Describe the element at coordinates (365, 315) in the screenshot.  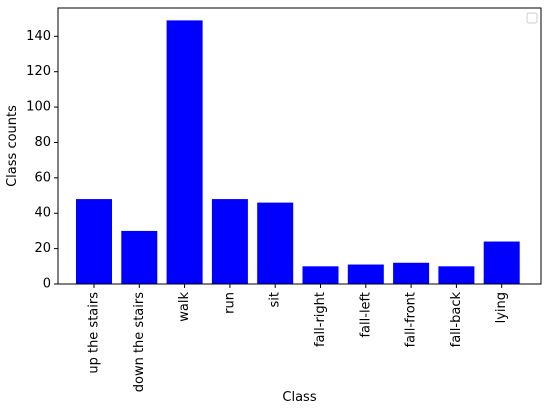
I see `x-tick-label: fall-left` at that location.